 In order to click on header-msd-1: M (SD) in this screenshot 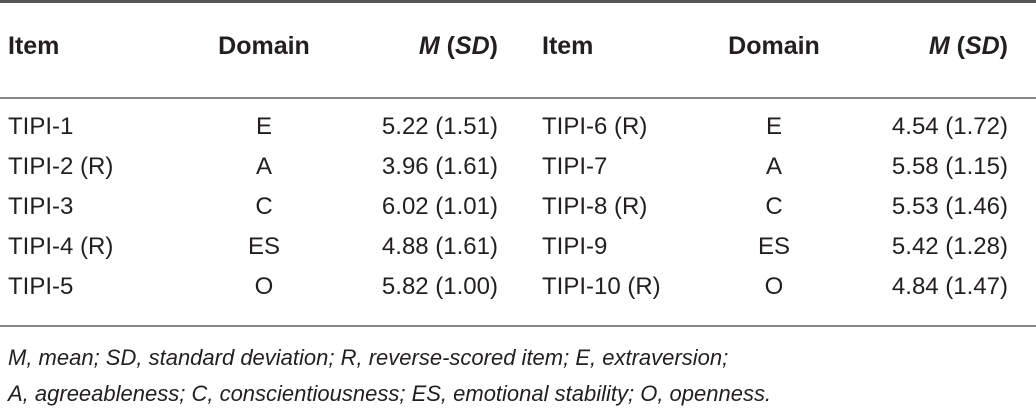, I will do `click(458, 46)`.